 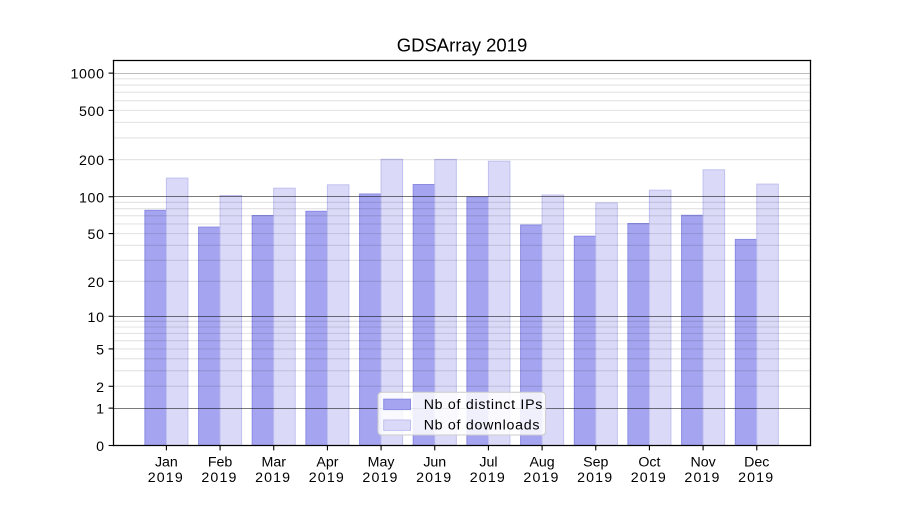 What do you see at coordinates (166, 462) in the screenshot?
I see `svg-text: Jan` at bounding box center [166, 462].